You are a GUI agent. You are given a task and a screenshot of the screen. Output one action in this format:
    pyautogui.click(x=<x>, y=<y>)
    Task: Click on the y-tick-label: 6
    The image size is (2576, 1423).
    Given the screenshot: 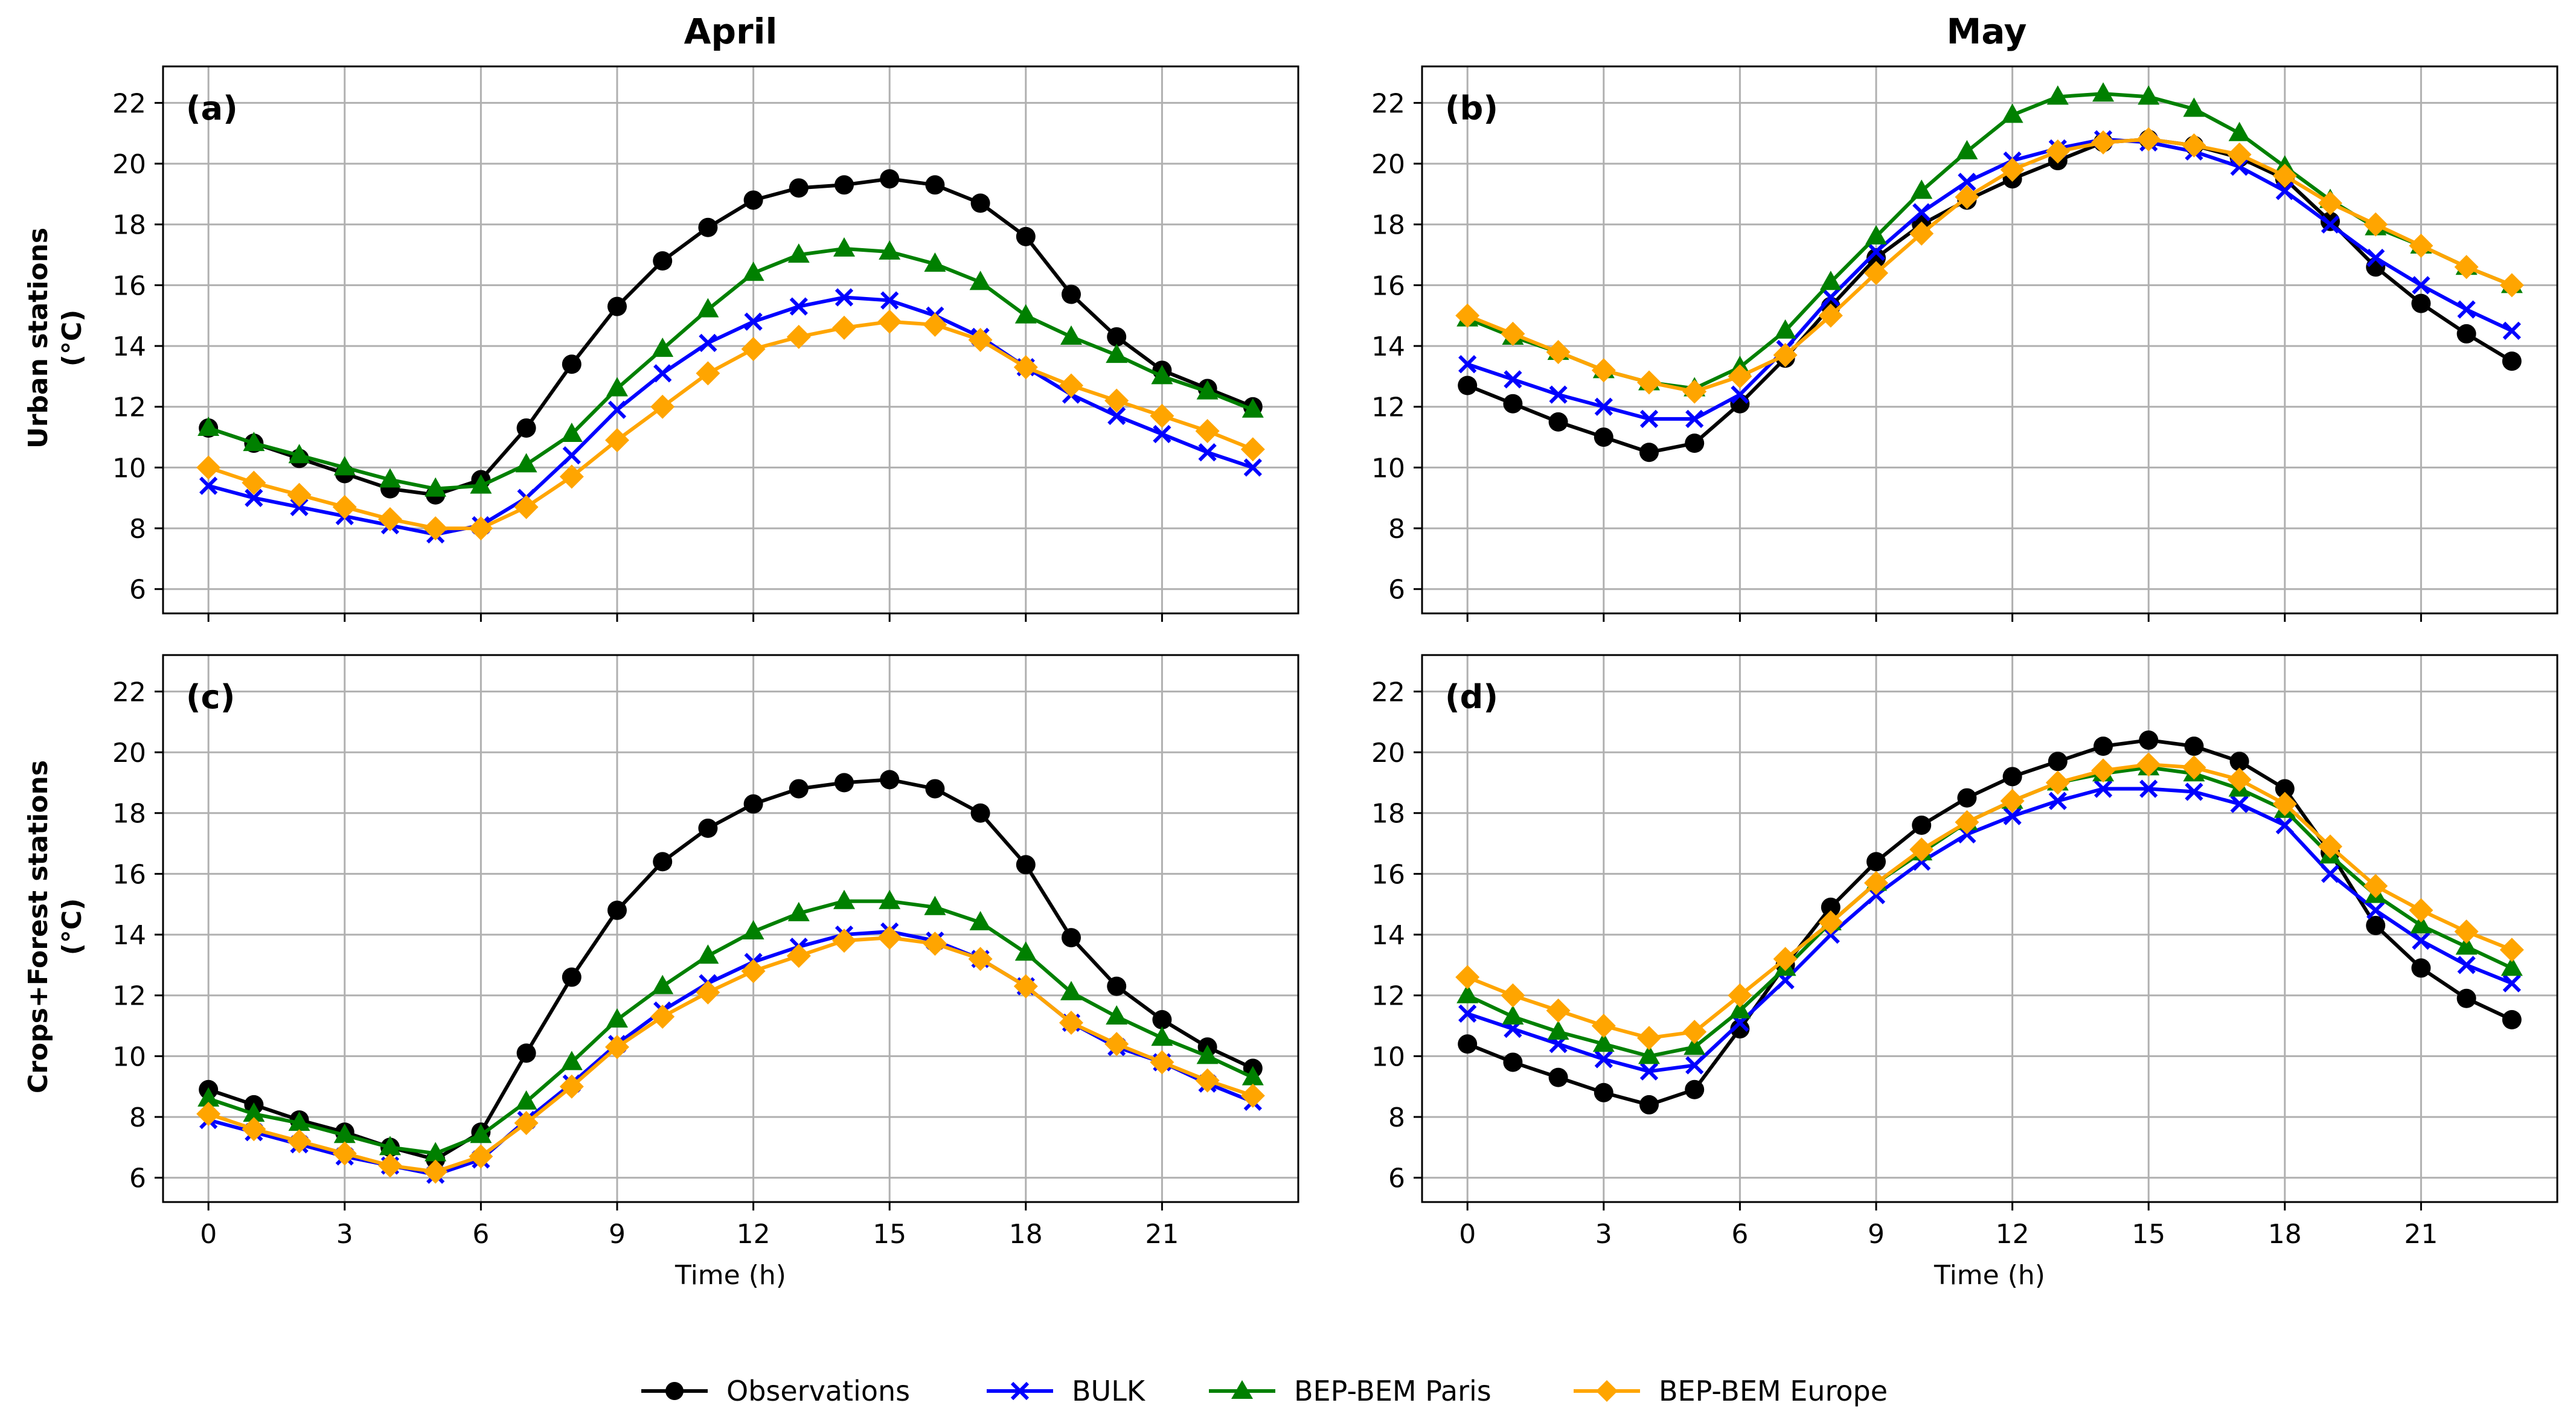 What is the action you would take?
    pyautogui.click(x=137, y=1179)
    